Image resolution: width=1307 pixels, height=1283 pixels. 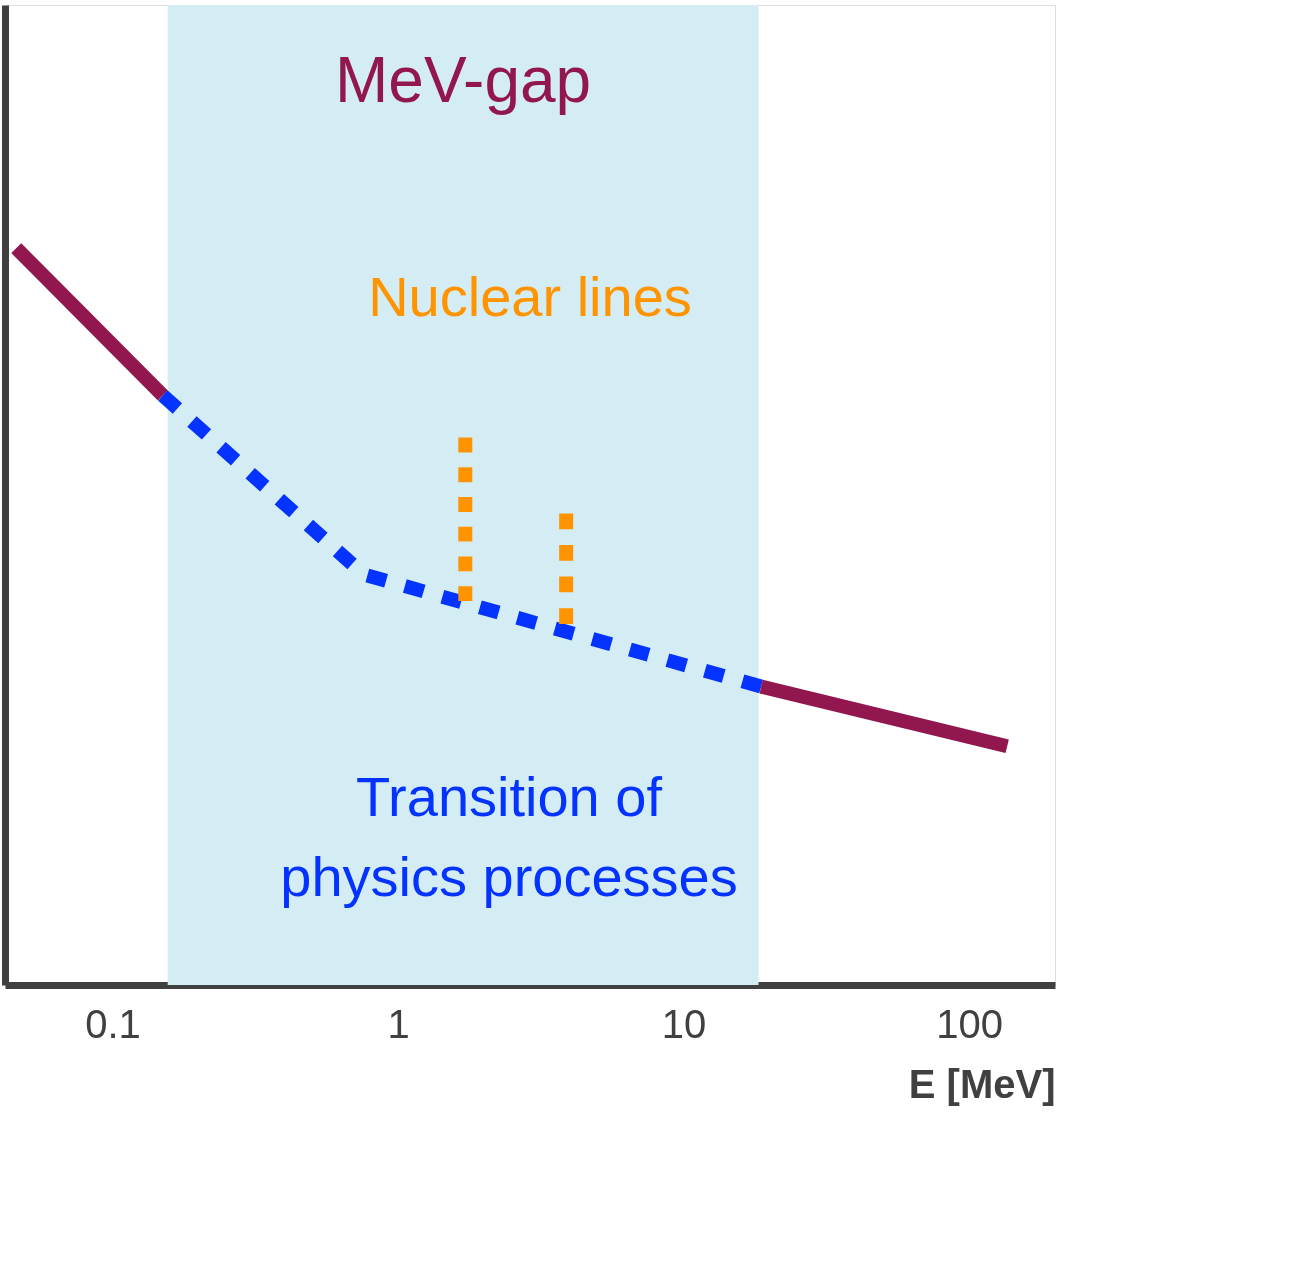 I want to click on x-tick-label: 10, so click(x=684, y=1023).